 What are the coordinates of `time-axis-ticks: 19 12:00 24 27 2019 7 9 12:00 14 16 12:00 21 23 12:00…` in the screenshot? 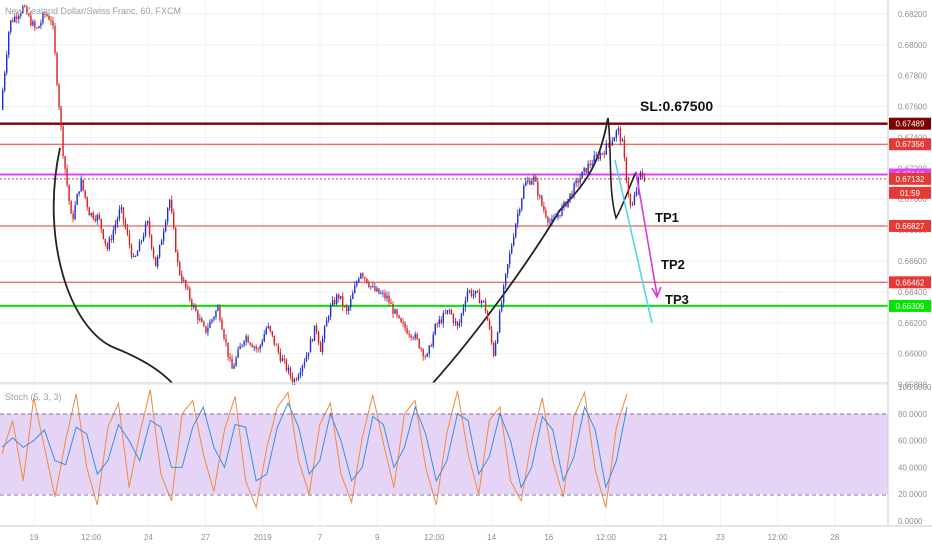 It's located at (435, 537).